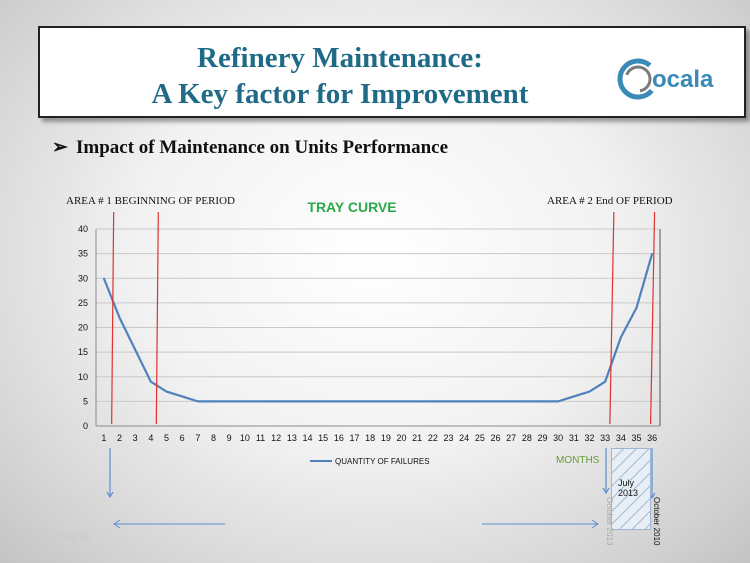  What do you see at coordinates (245, 438) in the screenshot?
I see `x-tick-label: 10` at bounding box center [245, 438].